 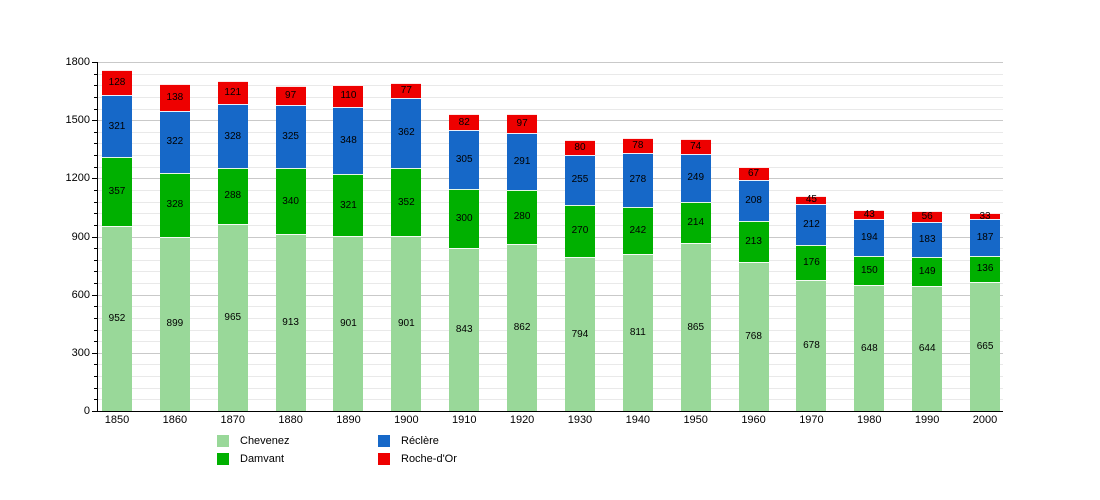 What do you see at coordinates (753, 241) in the screenshot?
I see `bar-value-label: 213` at bounding box center [753, 241].